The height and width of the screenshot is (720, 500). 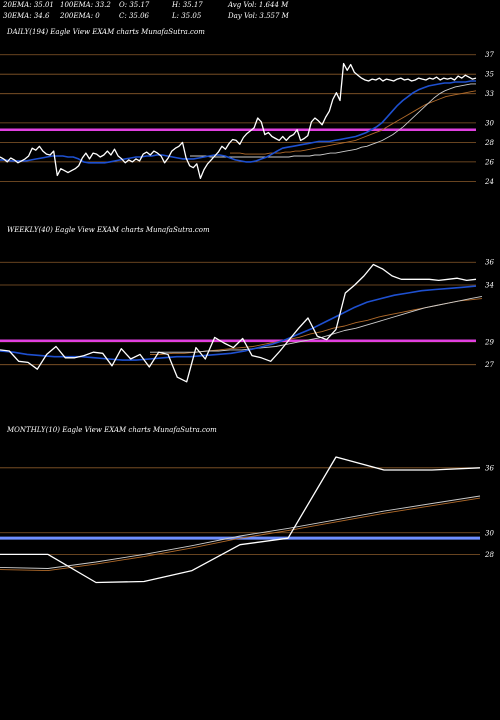 I want to click on monthly-ema-long-line, so click(x=240, y=534).